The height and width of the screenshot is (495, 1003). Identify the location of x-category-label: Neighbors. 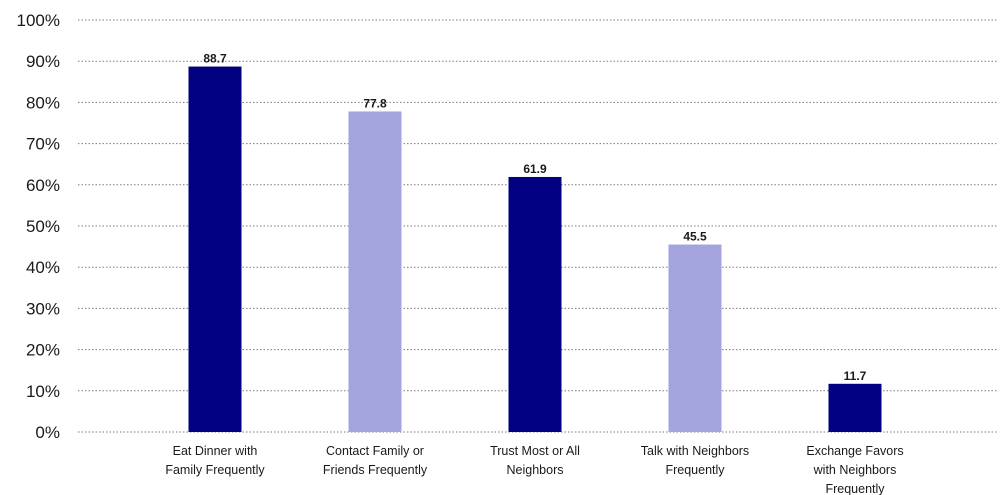
(535, 470).